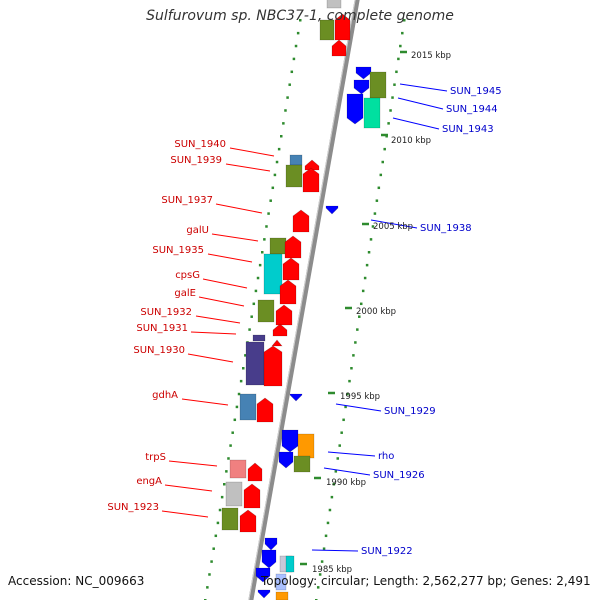  I want to click on gene-label: SUN_1926, so click(399, 475).